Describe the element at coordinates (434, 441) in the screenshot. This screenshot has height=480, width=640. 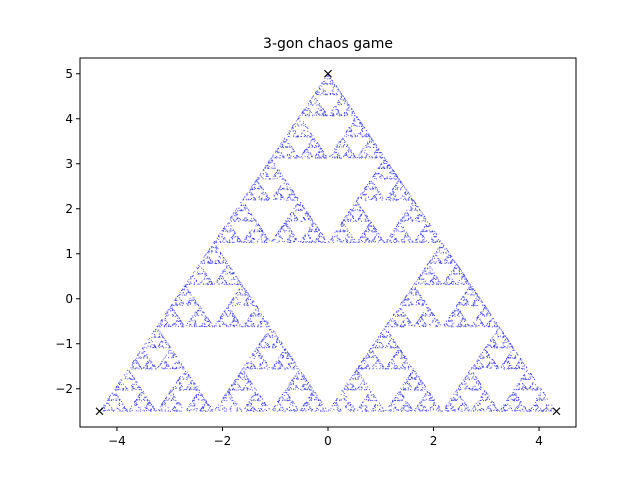
I see `x-tick-label: 2` at that location.